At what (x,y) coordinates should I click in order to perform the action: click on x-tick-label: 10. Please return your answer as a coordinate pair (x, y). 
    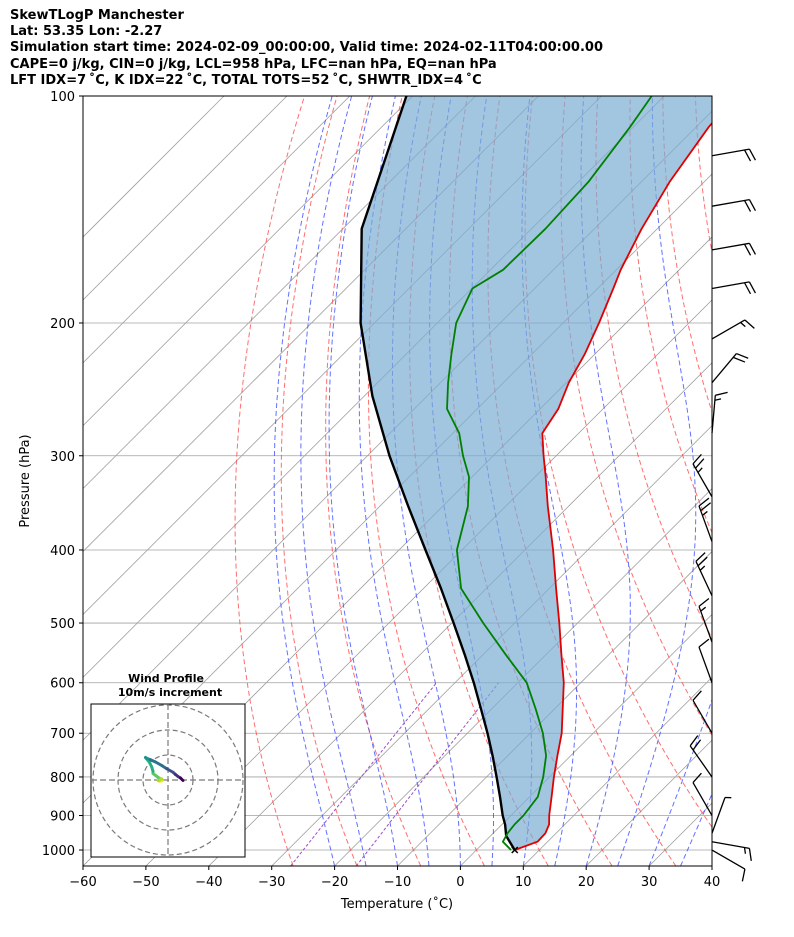
    Looking at the image, I should click on (523, 882).